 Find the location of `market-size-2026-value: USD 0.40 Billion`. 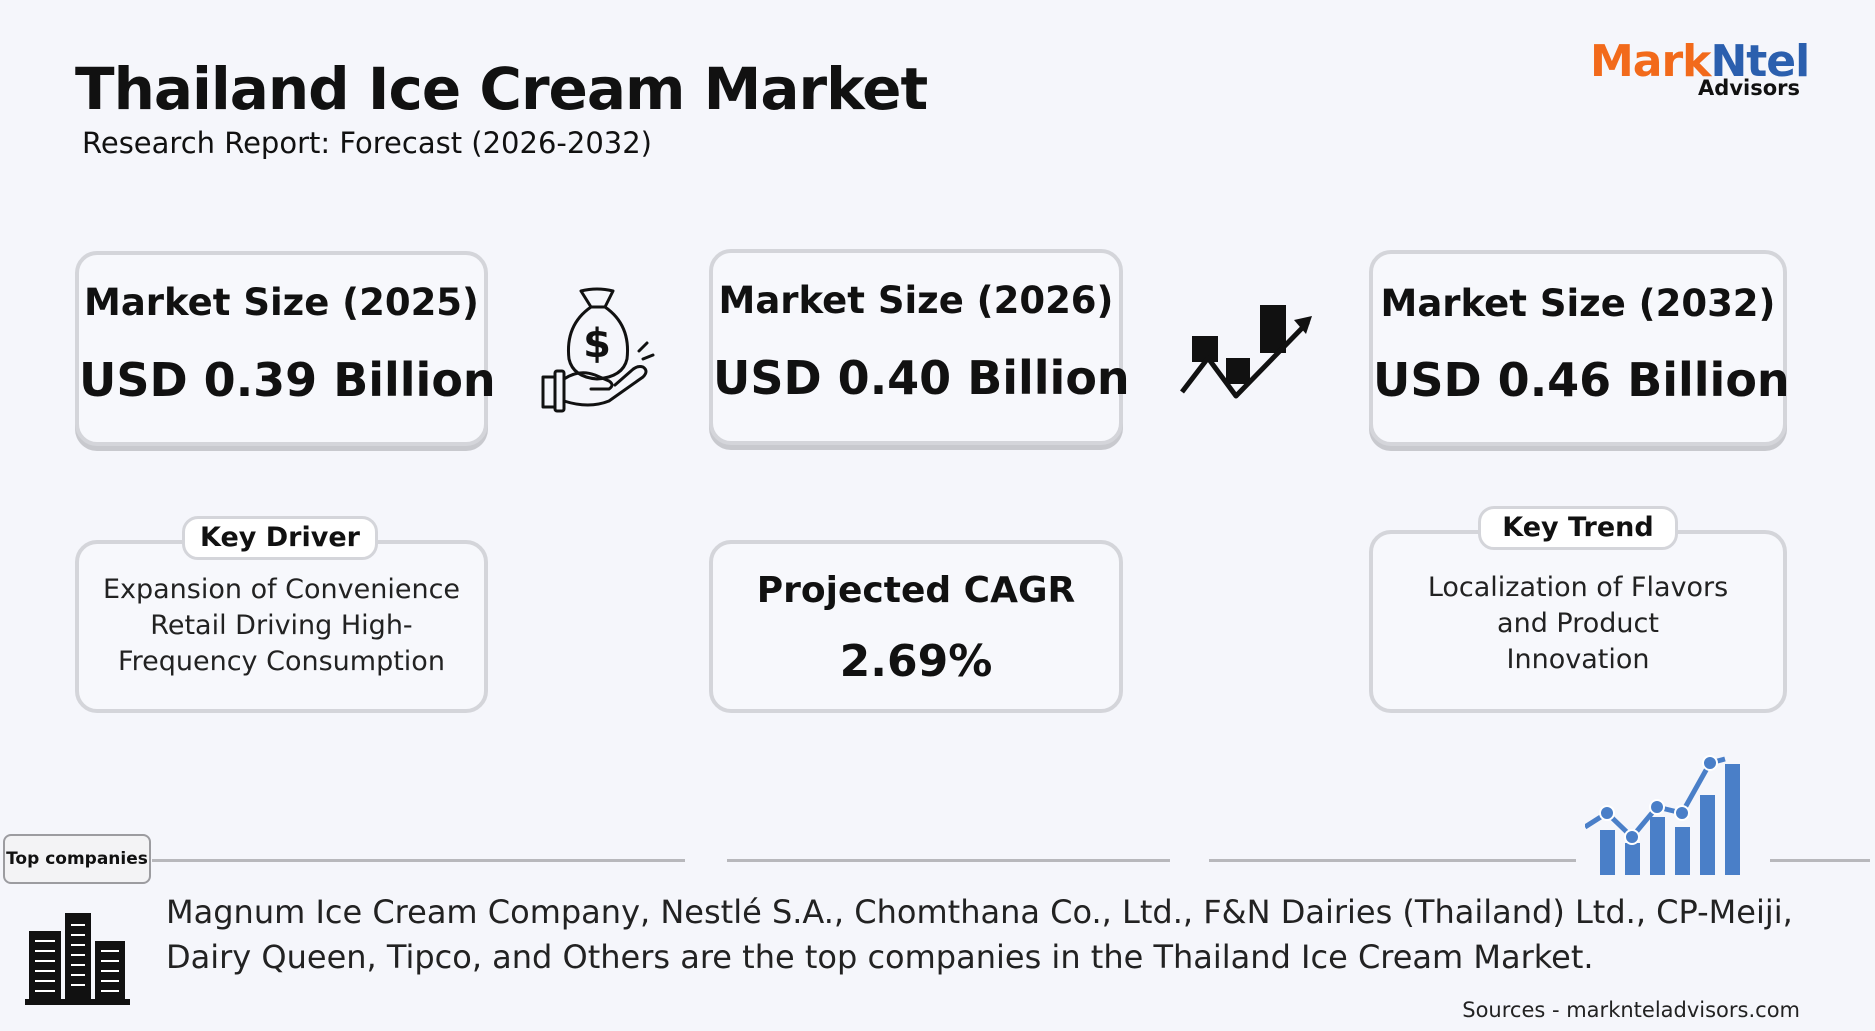

market-size-2026-value: USD 0.40 Billion is located at coordinates (921, 378).